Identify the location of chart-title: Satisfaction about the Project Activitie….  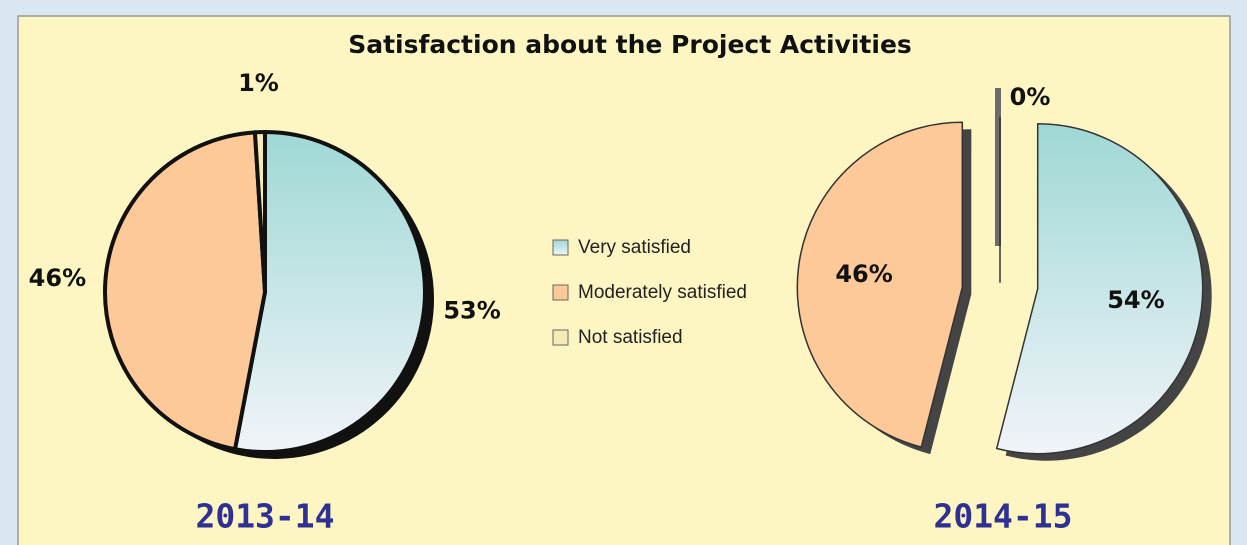
(630, 44).